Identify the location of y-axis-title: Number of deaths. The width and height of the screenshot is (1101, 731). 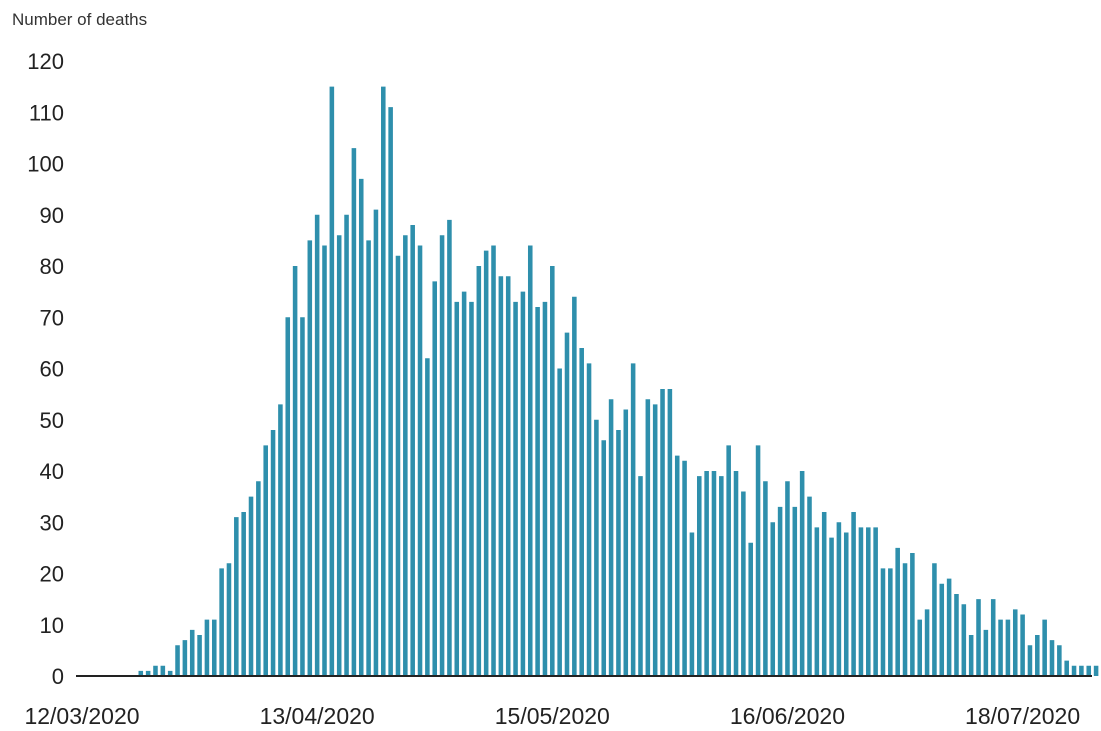
(80, 19).